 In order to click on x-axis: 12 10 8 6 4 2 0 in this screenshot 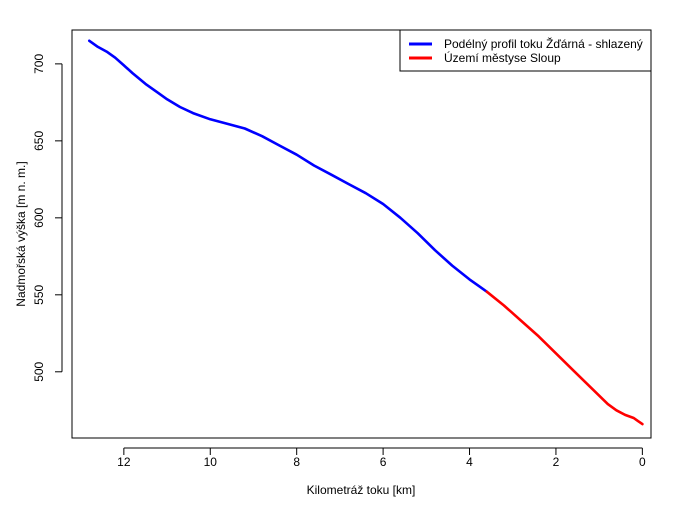, I will do `click(381, 458)`.